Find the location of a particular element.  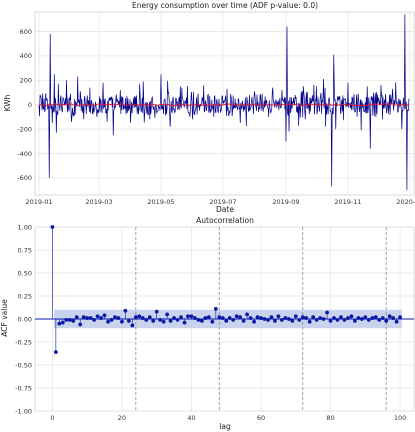

timeseries-x-tick-label: 2019-09 is located at coordinates (285, 202).